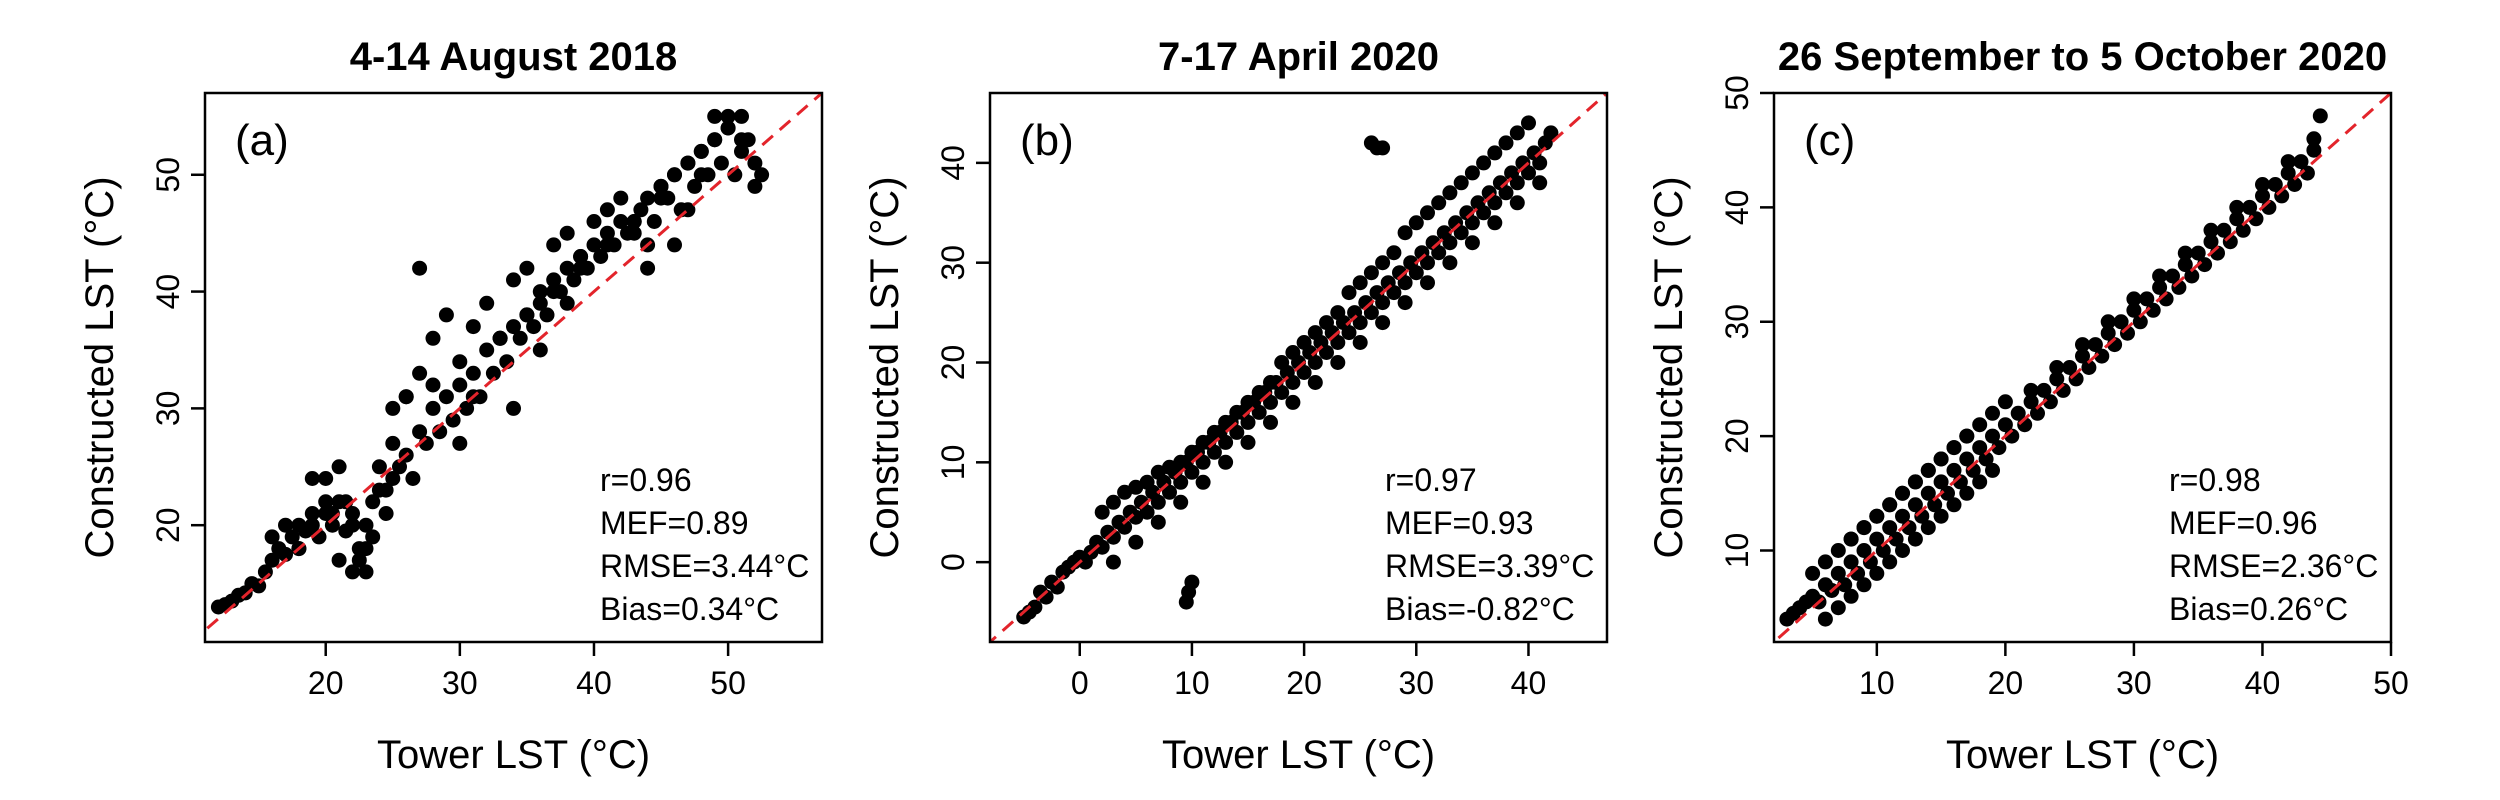  What do you see at coordinates (1489, 566) in the screenshot?
I see `stat-line: RMSE=3.39°C` at bounding box center [1489, 566].